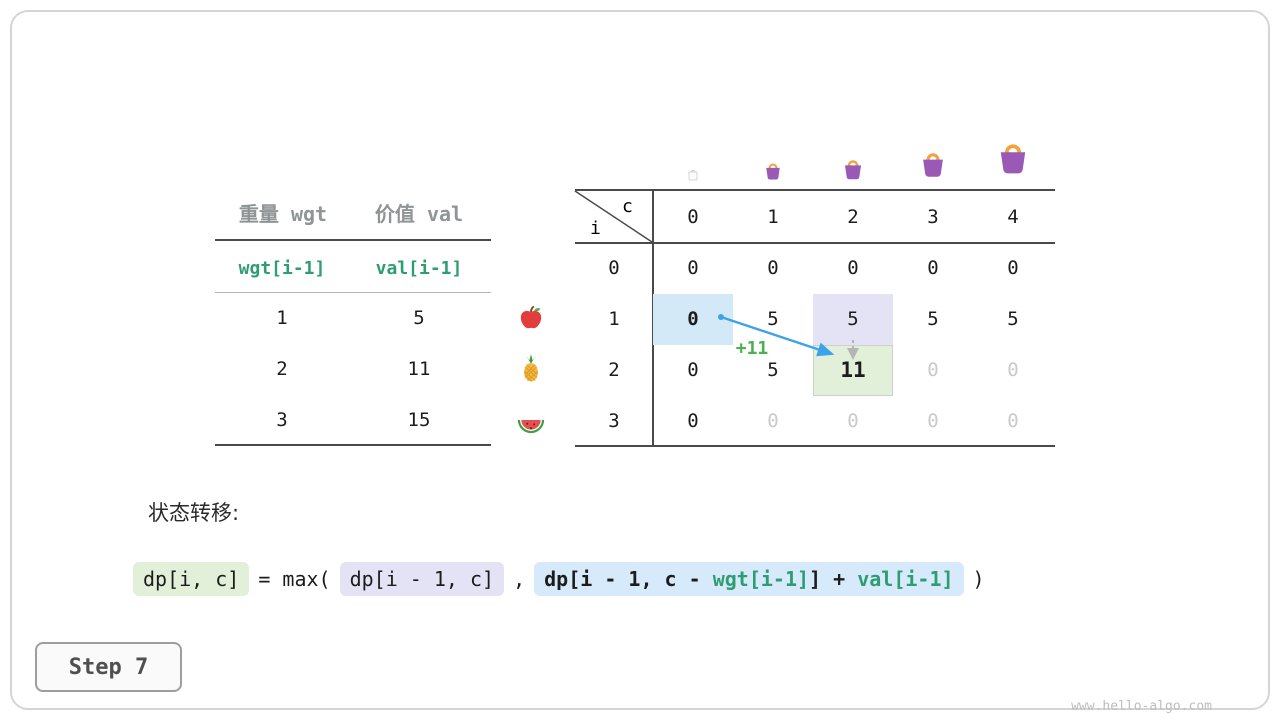  Describe the element at coordinates (853, 370) in the screenshot. I see `dp-cell-2-2: 11` at that location.